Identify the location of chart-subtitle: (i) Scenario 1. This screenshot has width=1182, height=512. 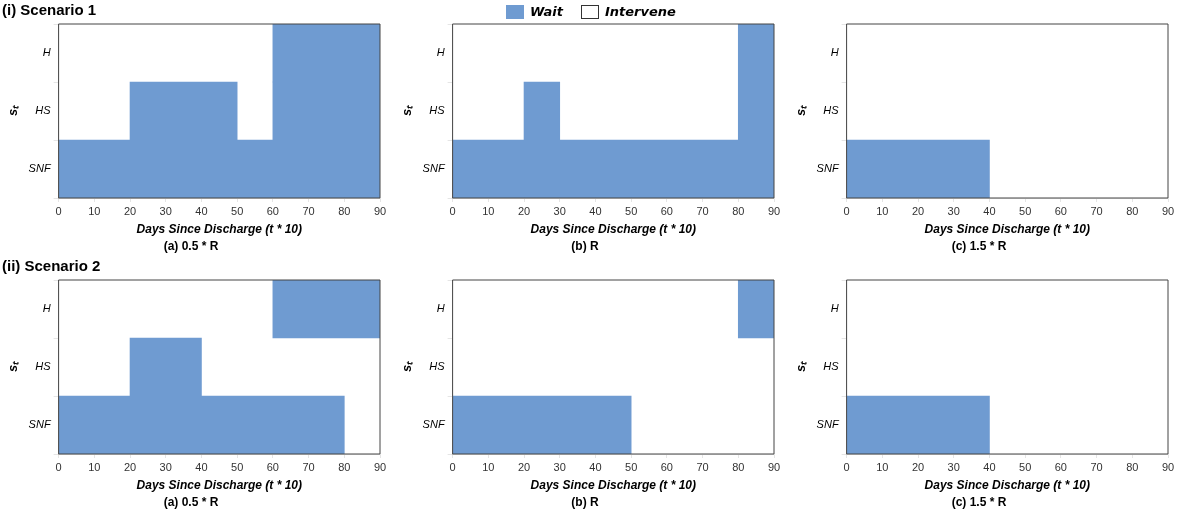
(49, 10).